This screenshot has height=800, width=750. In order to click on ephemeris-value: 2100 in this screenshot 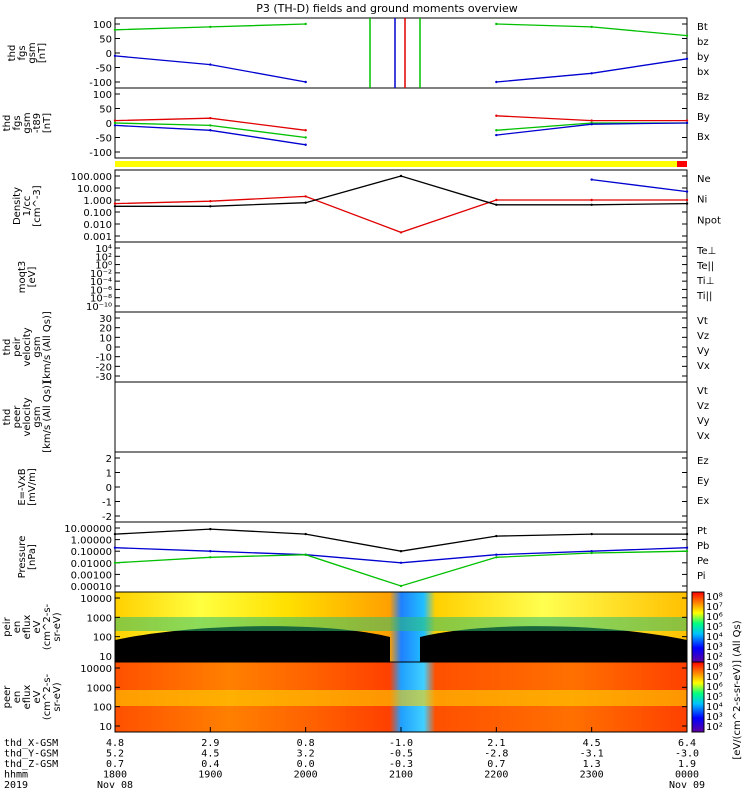, I will do `click(401, 775)`.